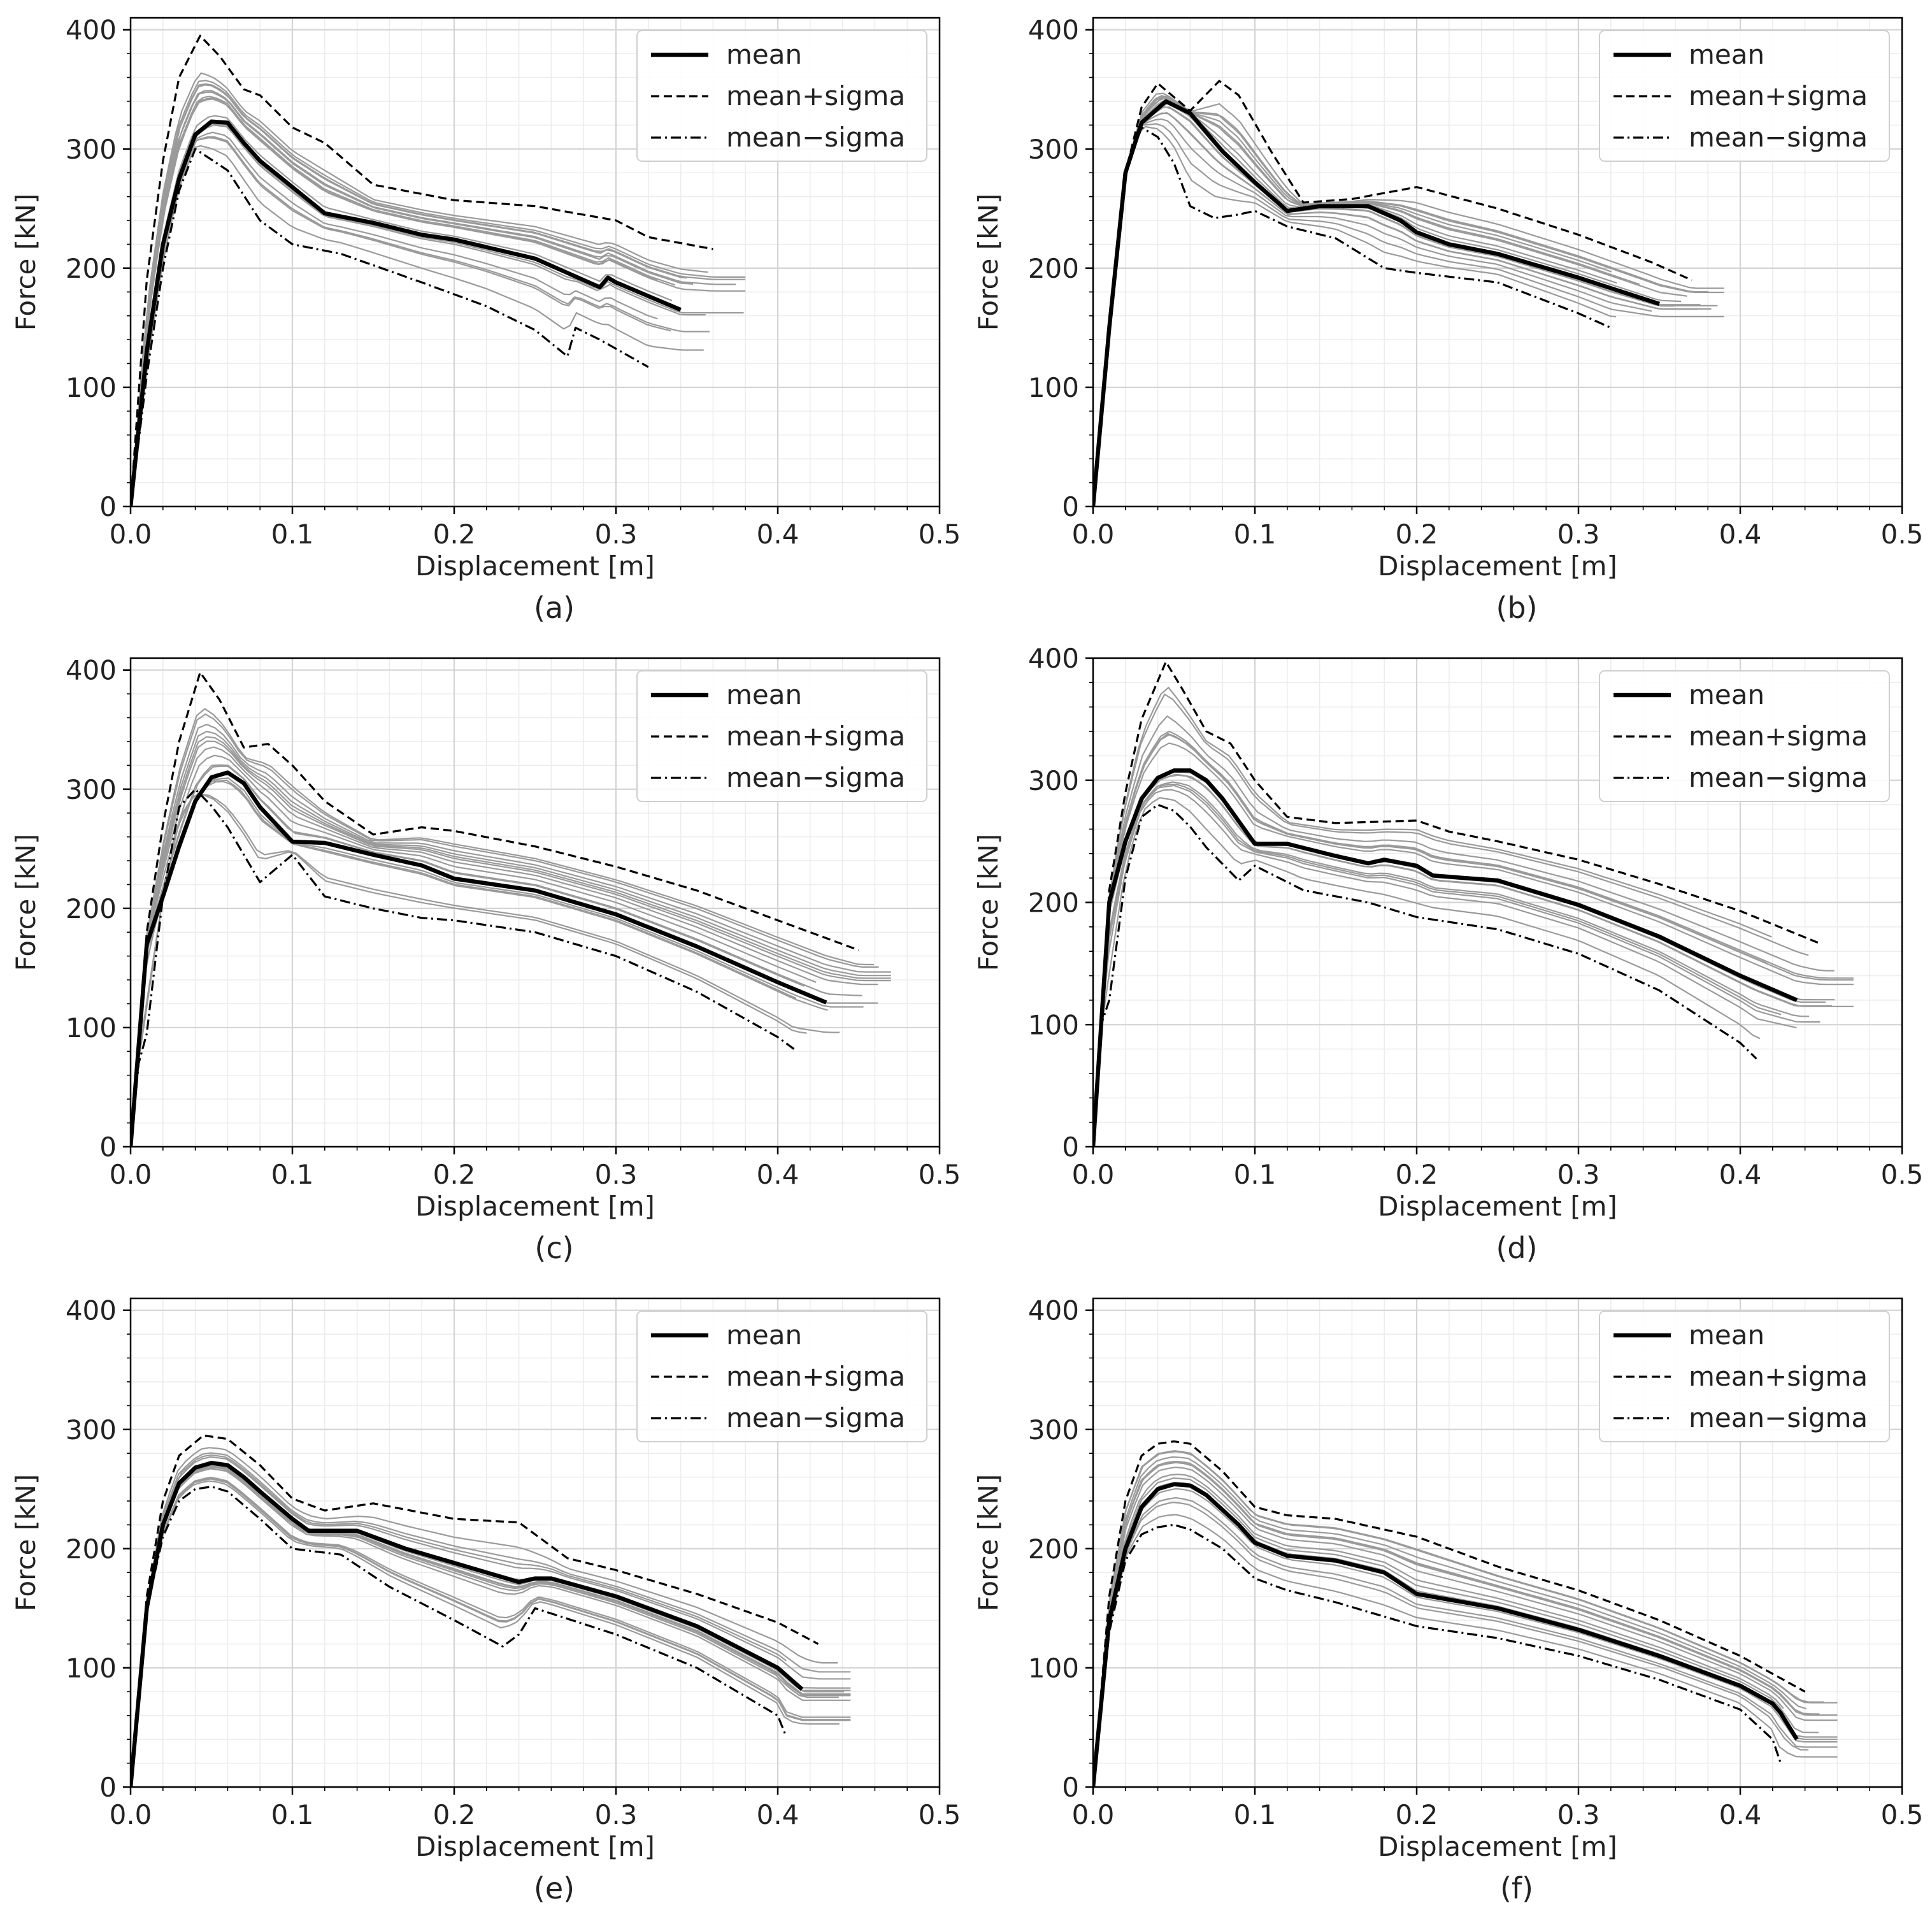  What do you see at coordinates (816, 1417) in the screenshot?
I see `legend-entry: mean−sigma` at bounding box center [816, 1417].